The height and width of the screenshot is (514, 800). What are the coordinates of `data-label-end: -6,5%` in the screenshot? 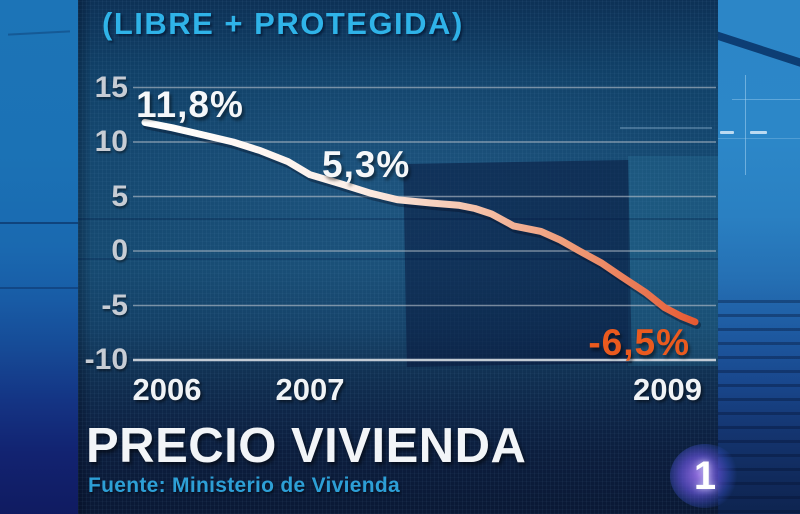 It's located at (639, 342).